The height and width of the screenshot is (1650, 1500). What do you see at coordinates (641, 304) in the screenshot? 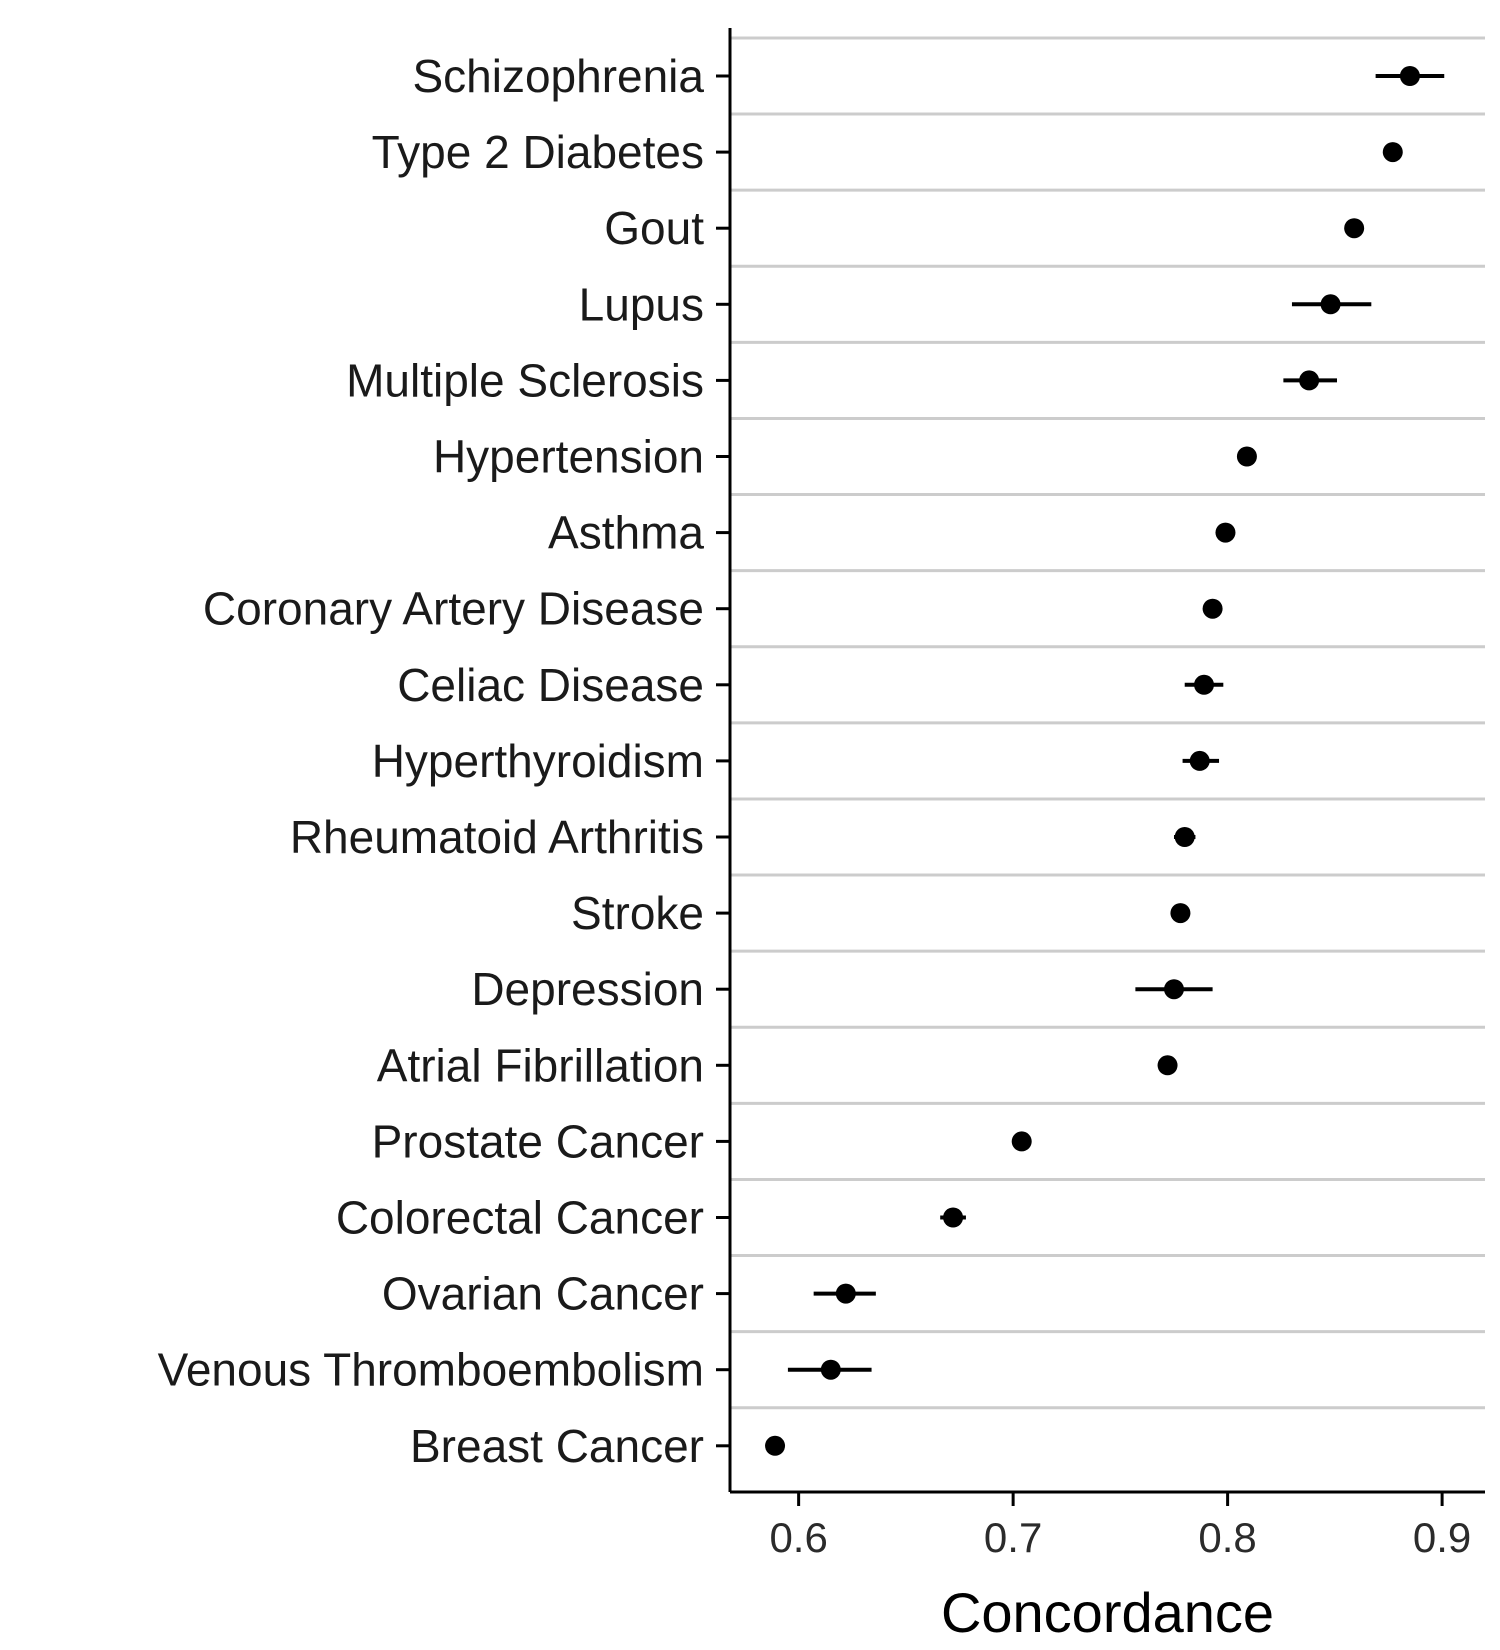
I see `y-tick-label: Lupus` at bounding box center [641, 304].